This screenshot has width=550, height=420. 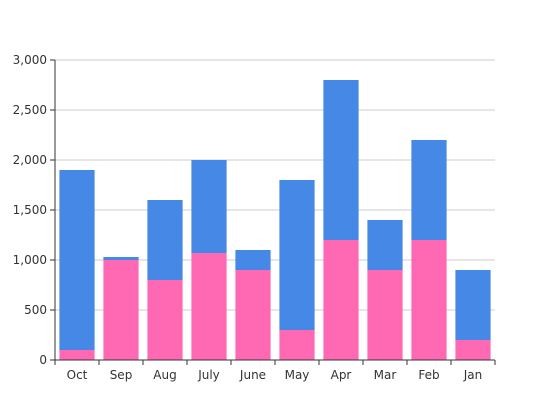 I want to click on x-tick-label: Mar, so click(x=385, y=375).